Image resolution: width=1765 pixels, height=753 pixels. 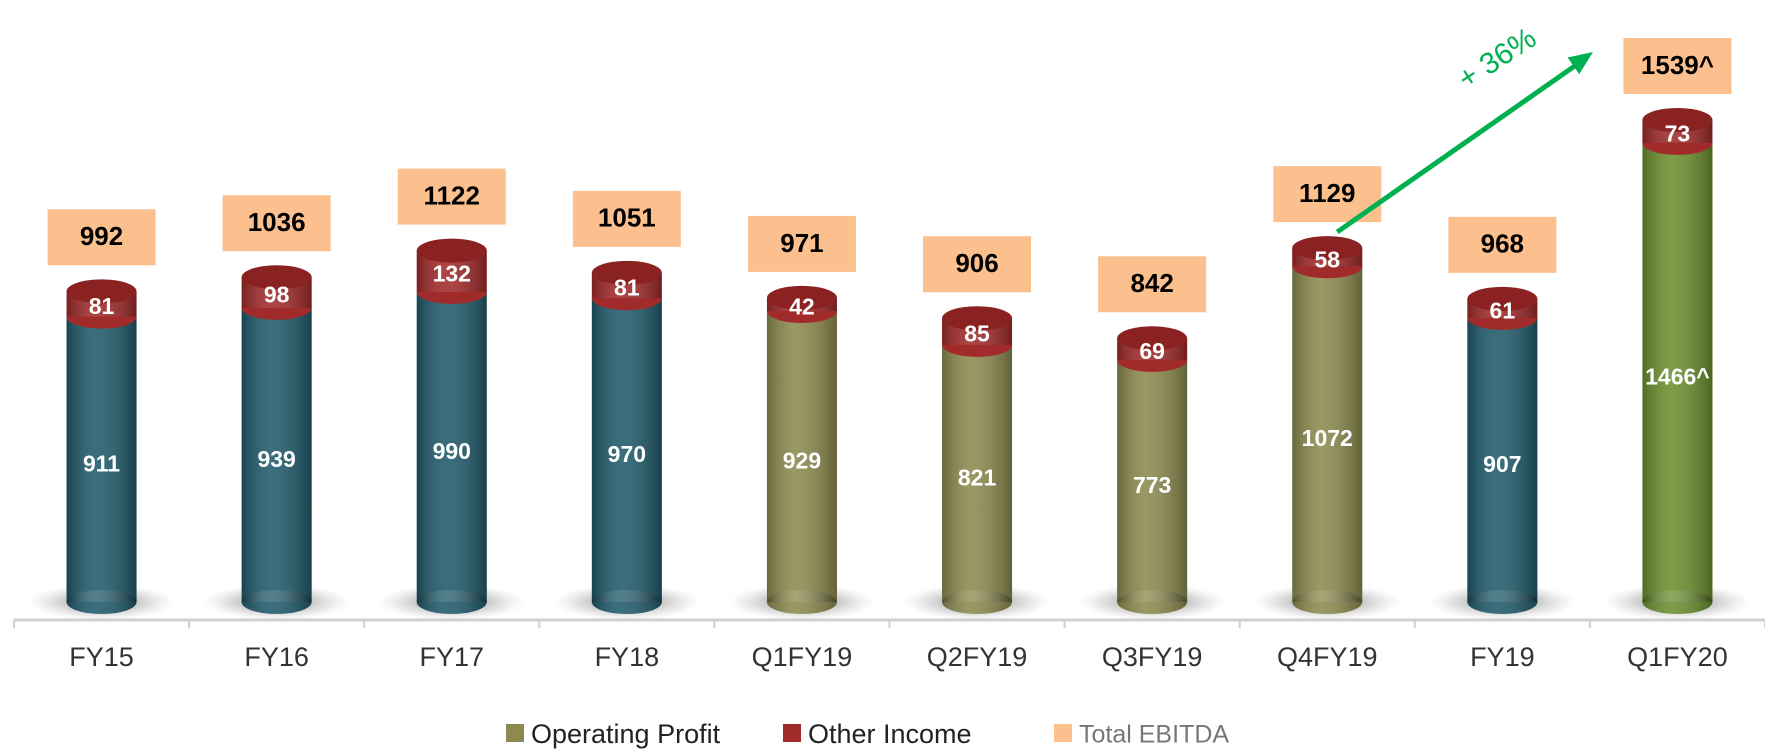 What do you see at coordinates (977, 657) in the screenshot?
I see `x-tick-label: Q2FY19` at bounding box center [977, 657].